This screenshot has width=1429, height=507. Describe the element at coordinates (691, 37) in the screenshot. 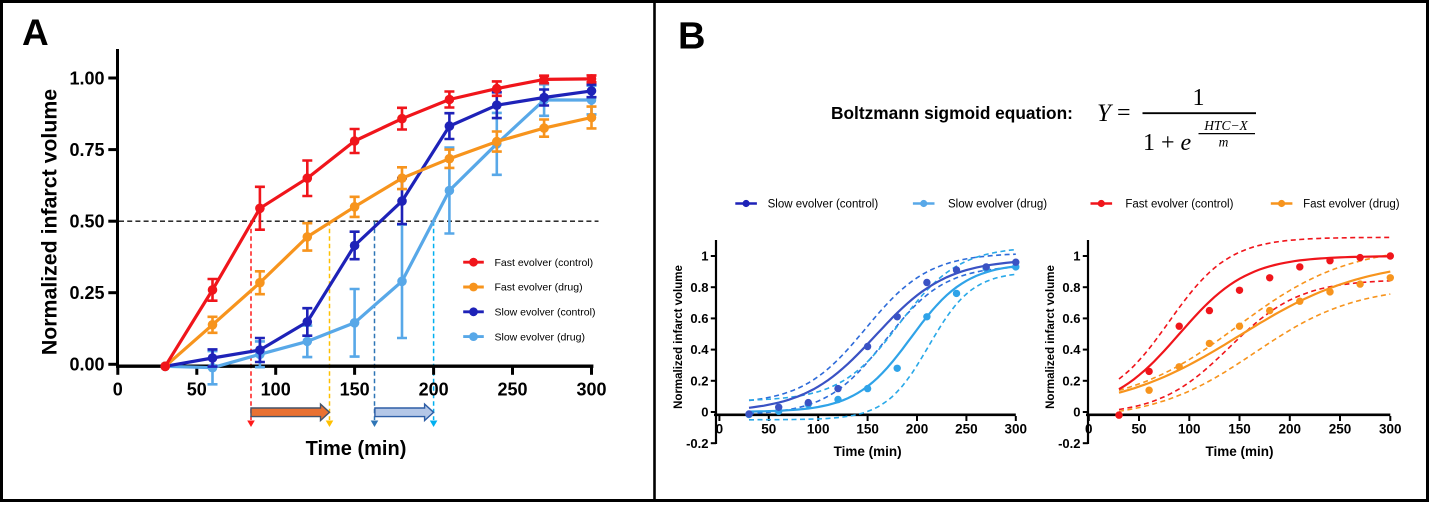

I see `svg-text: B` at that location.